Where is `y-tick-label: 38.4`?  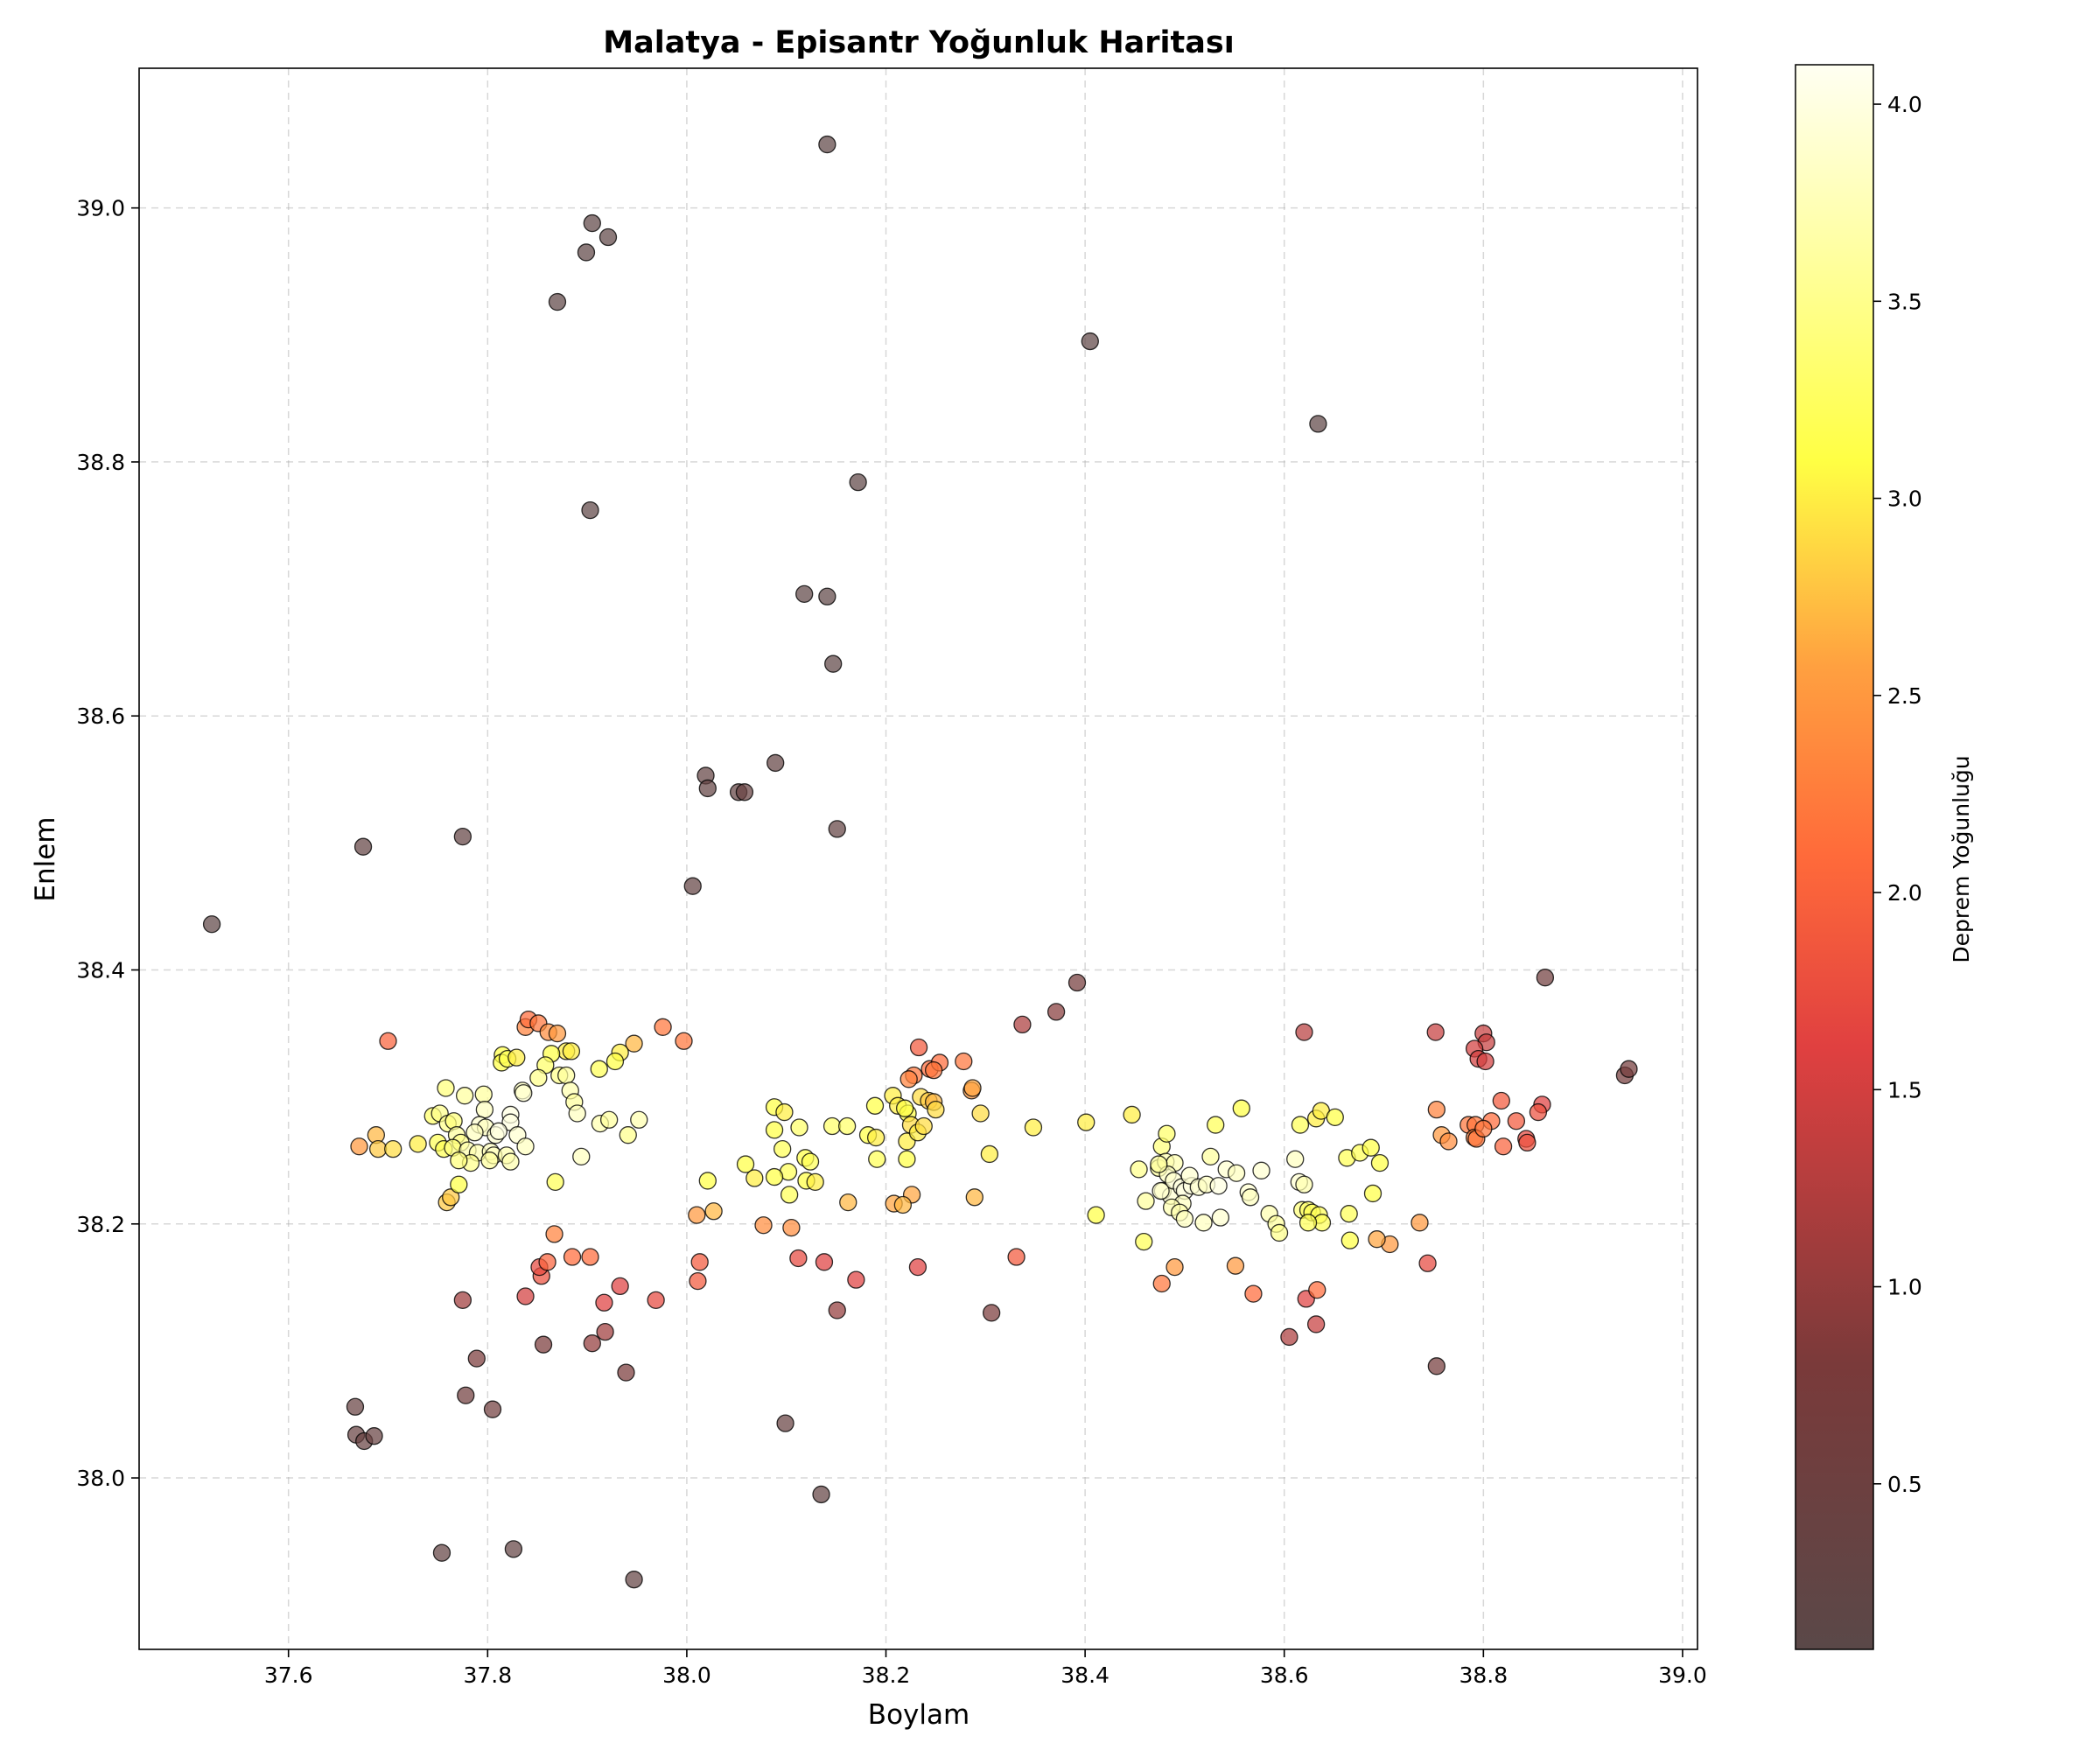
y-tick-label: 38.4 is located at coordinates (100, 970).